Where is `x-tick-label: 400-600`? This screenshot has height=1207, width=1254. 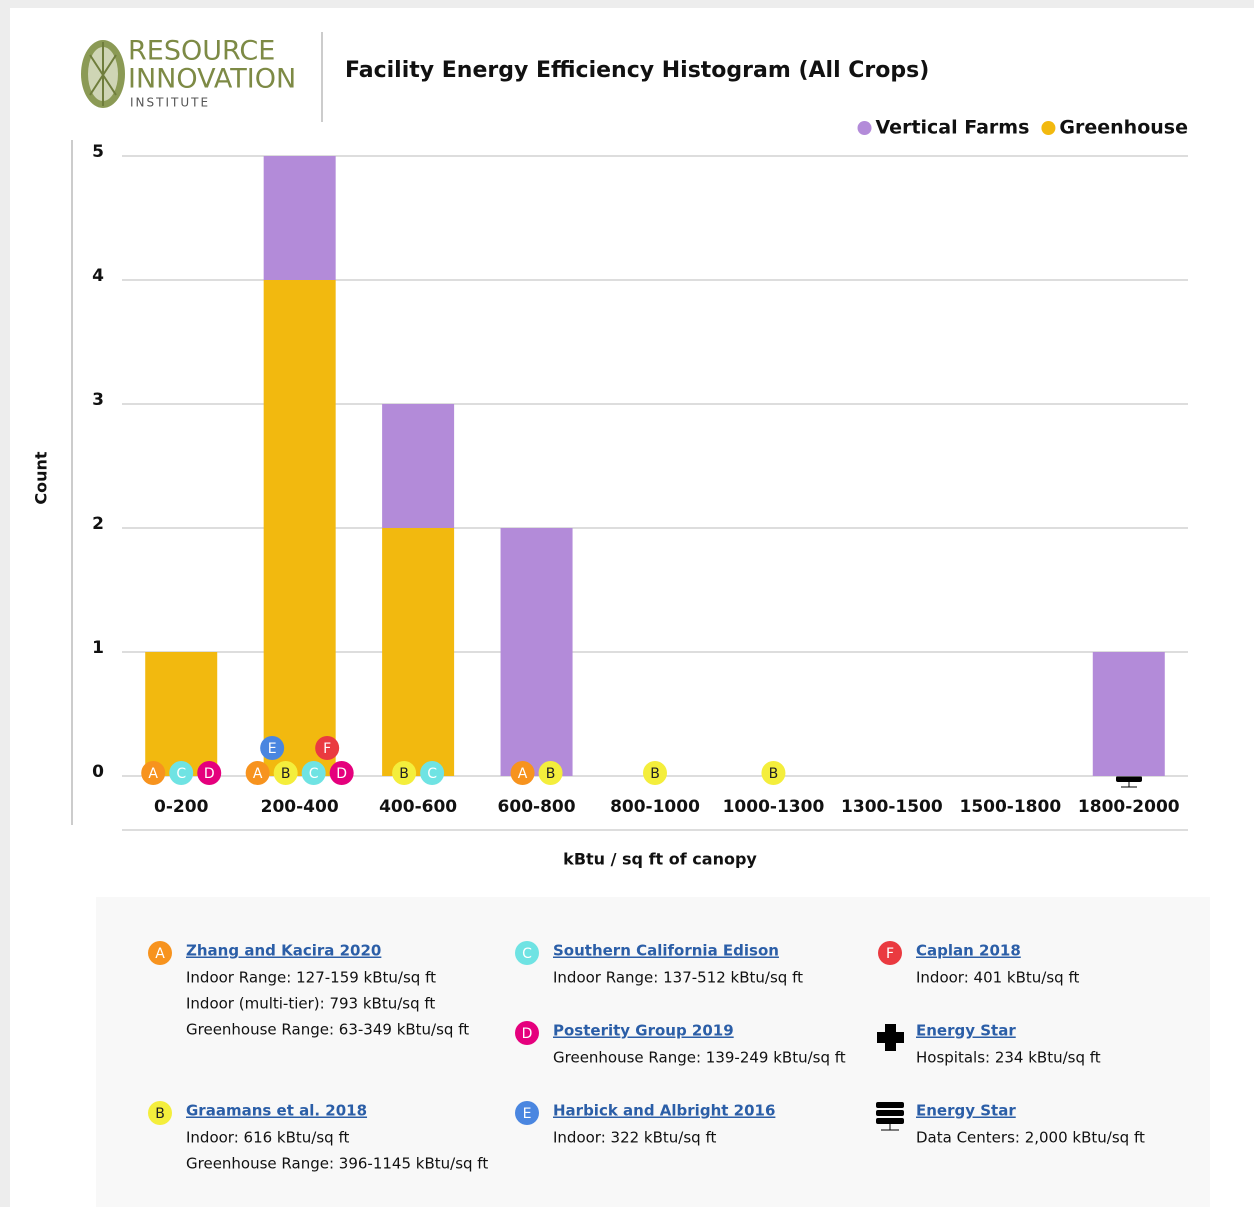
x-tick-label: 400-600 is located at coordinates (418, 807).